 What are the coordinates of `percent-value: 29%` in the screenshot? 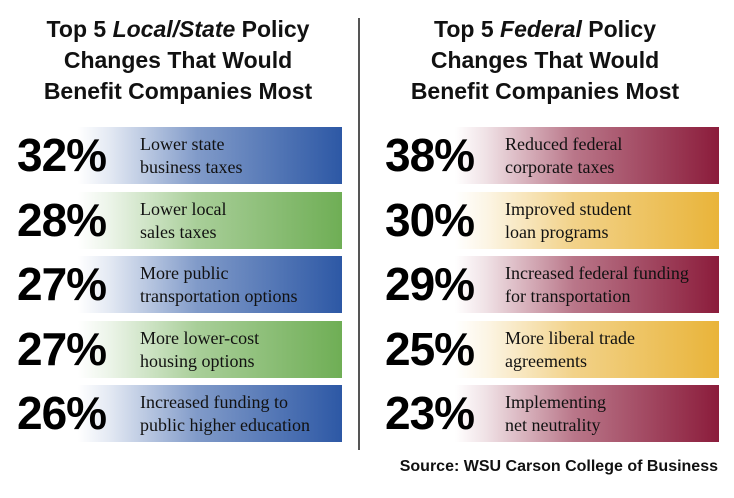 It's located at (430, 284).